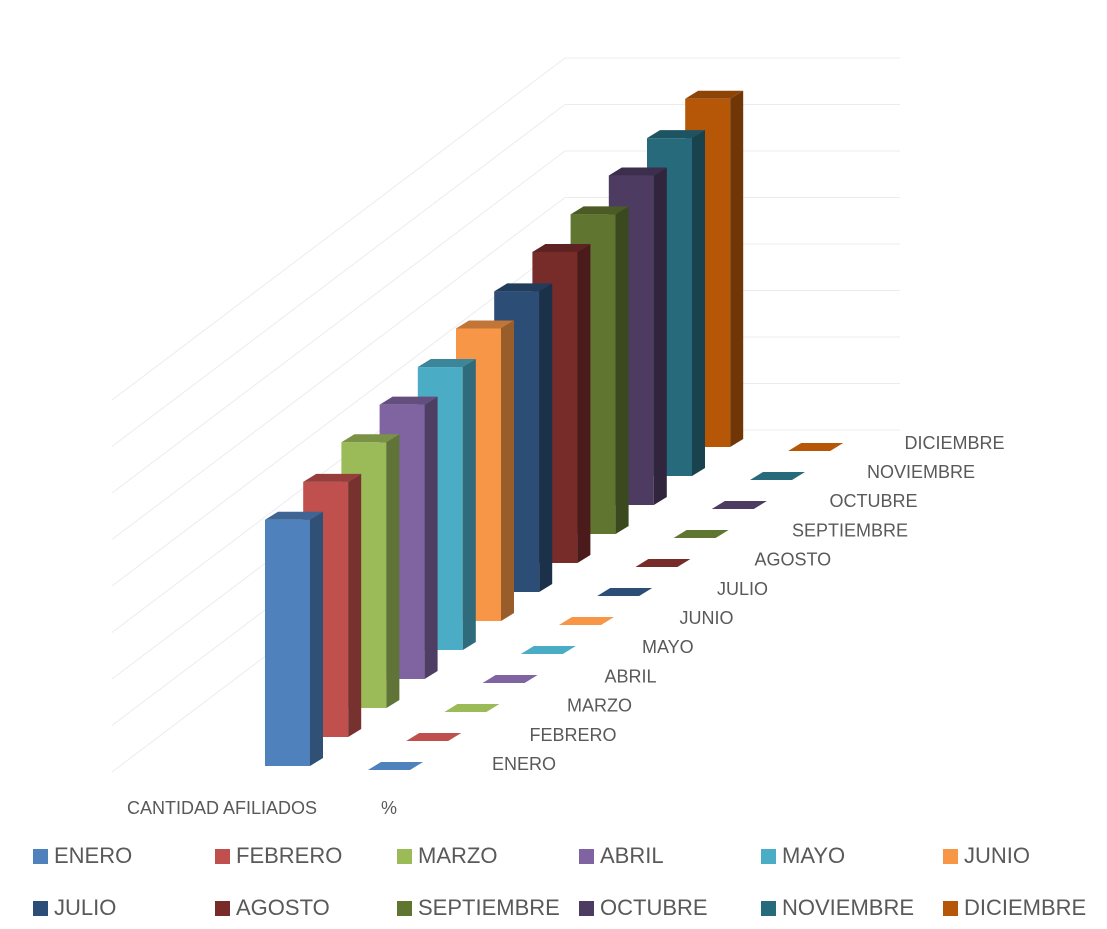  What do you see at coordinates (573, 735) in the screenshot?
I see `series-axis-label: FEBRERO` at bounding box center [573, 735].